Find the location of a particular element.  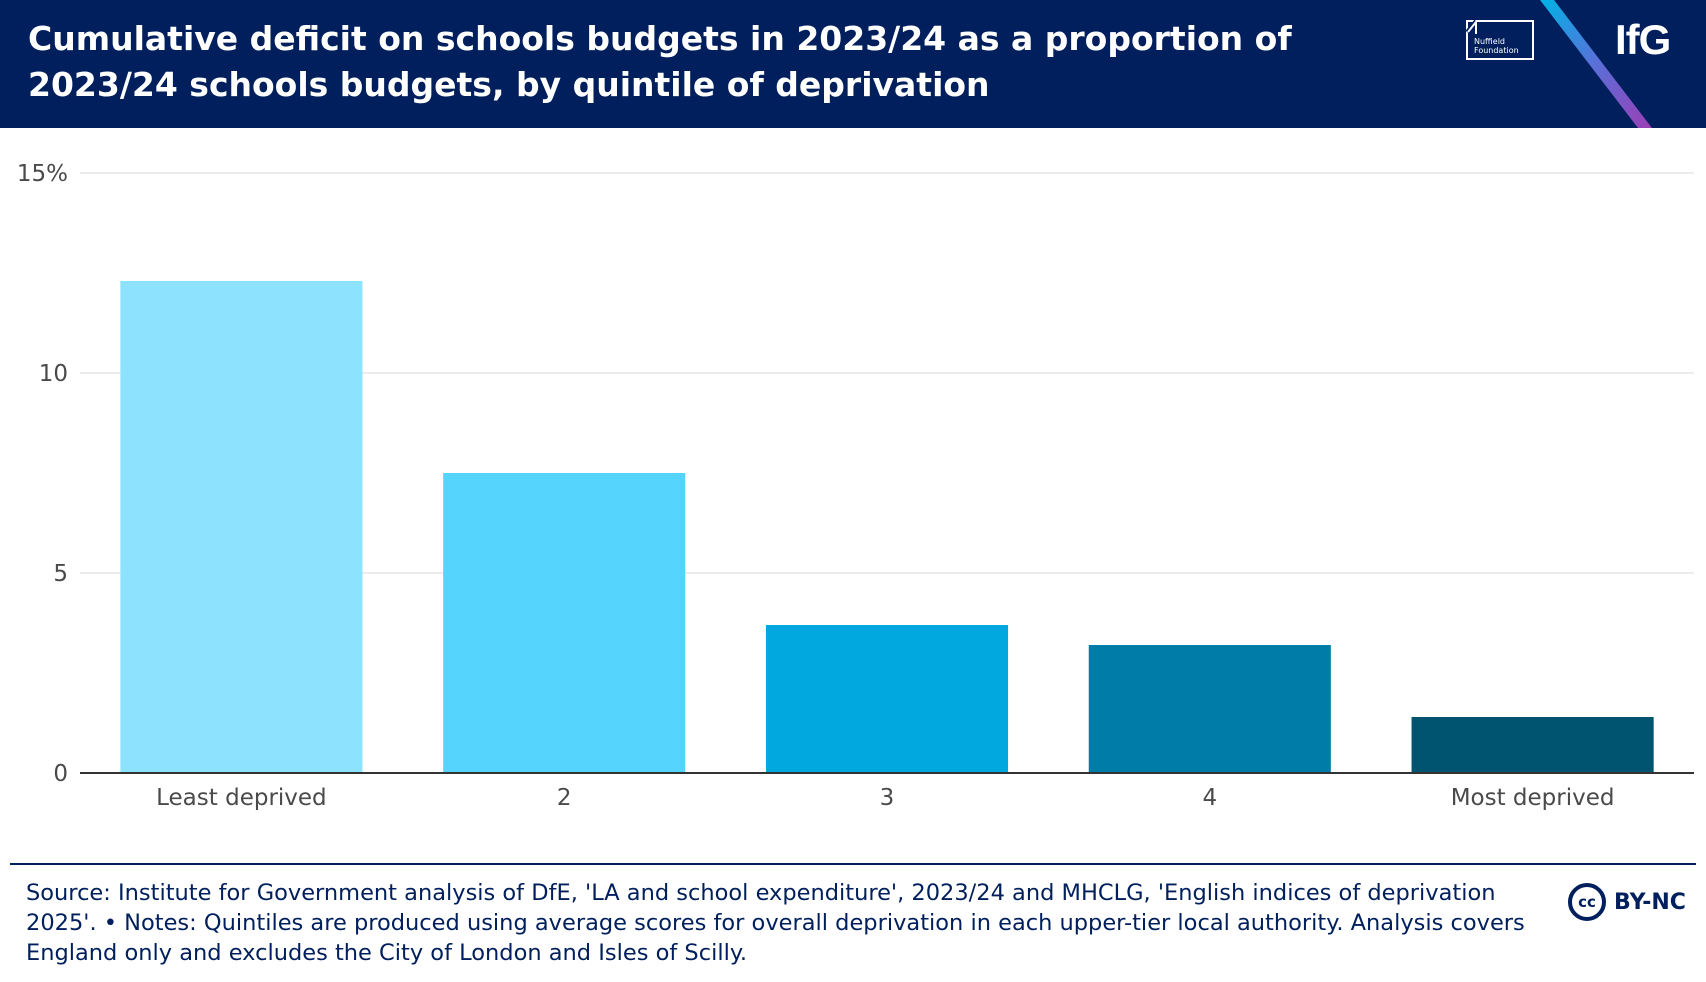

x-category-label: 4 is located at coordinates (1209, 798).